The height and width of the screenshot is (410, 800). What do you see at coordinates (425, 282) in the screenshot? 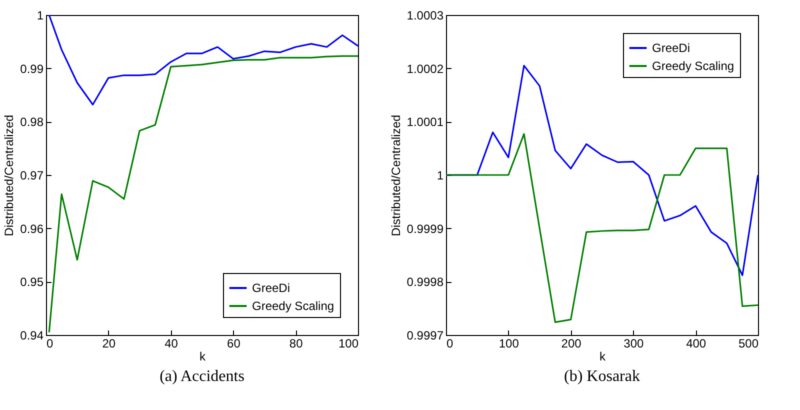
I see `y-tick-label: 0.9998` at bounding box center [425, 282].